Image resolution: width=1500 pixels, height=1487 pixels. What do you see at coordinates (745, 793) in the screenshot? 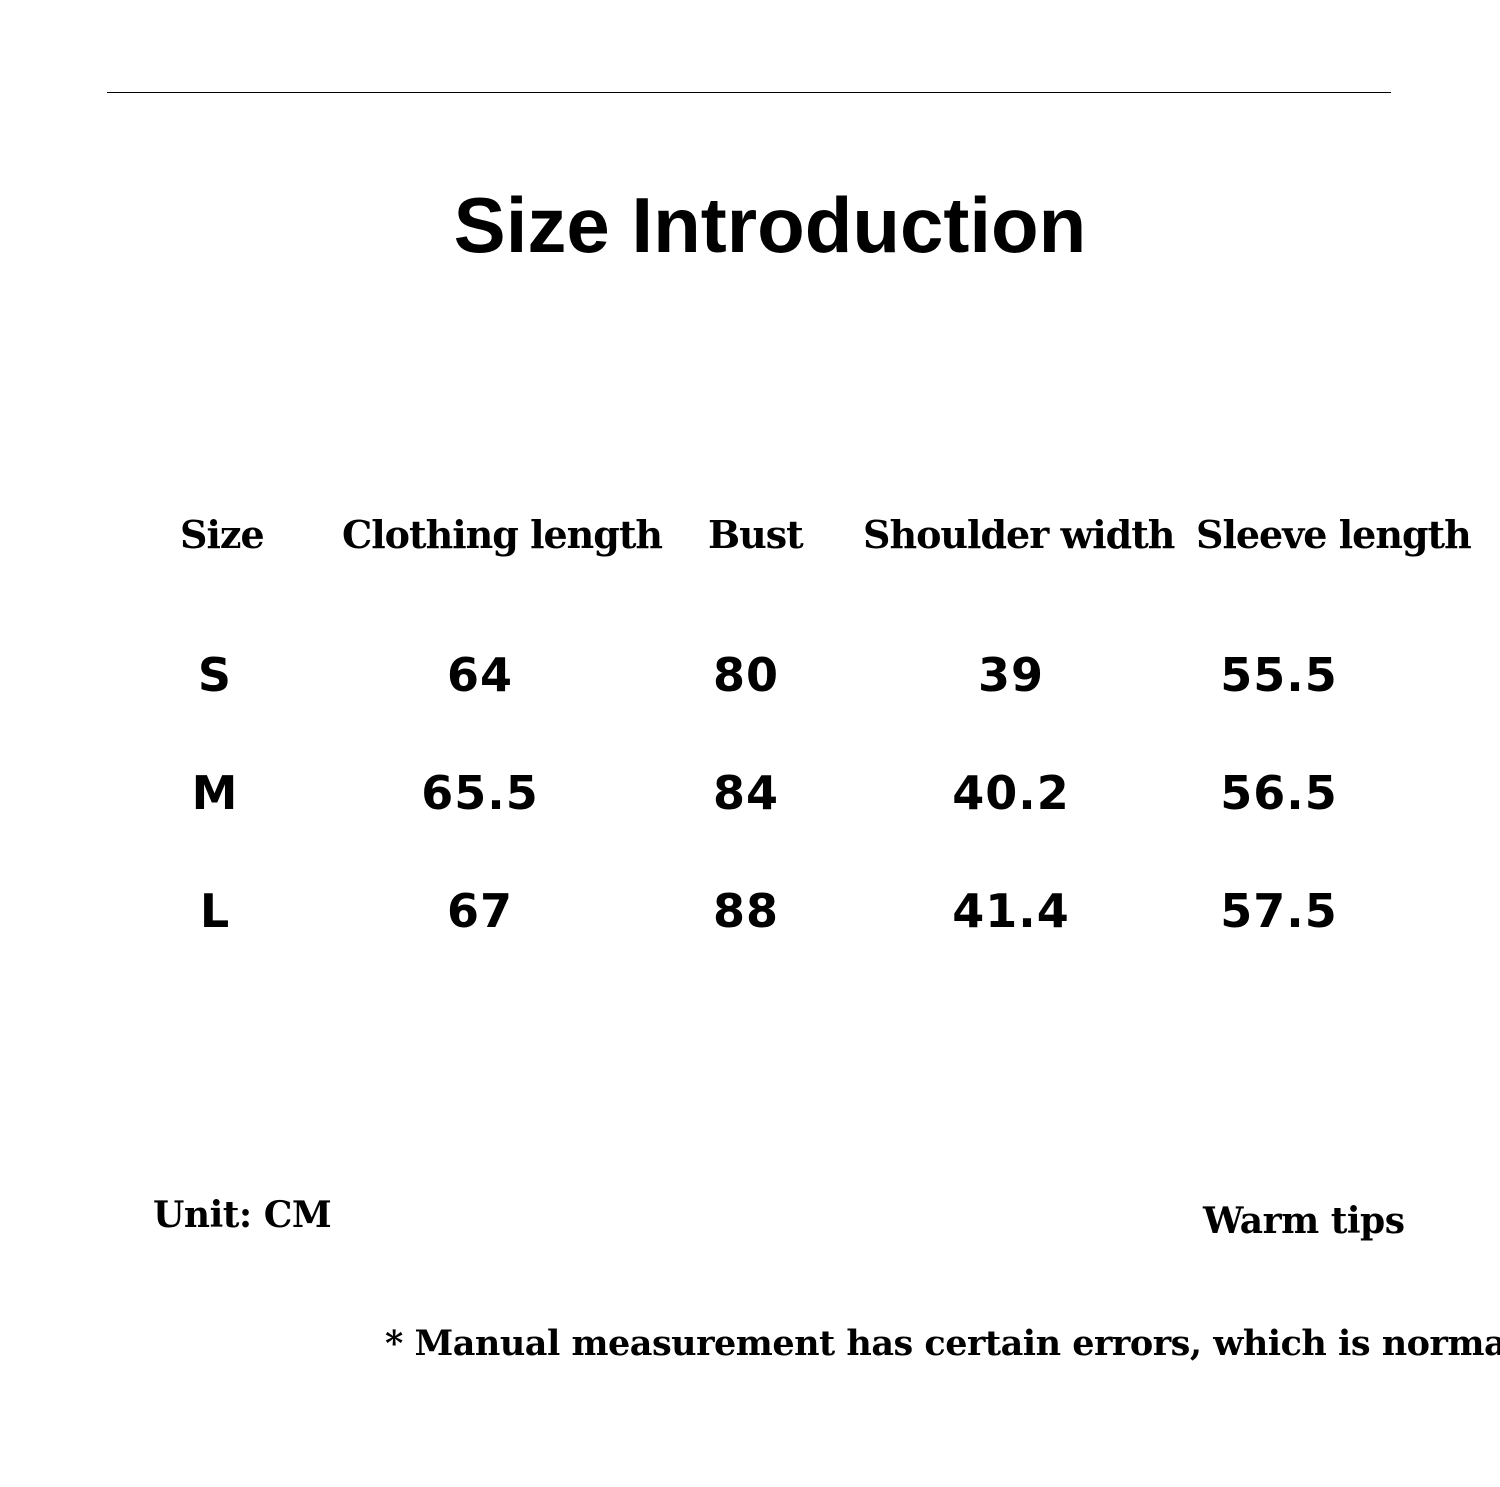
I see `table-cell: 84` at bounding box center [745, 793].